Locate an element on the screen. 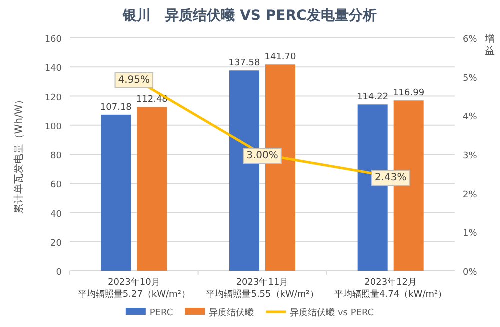  data-label: 4.95% is located at coordinates (134, 80).